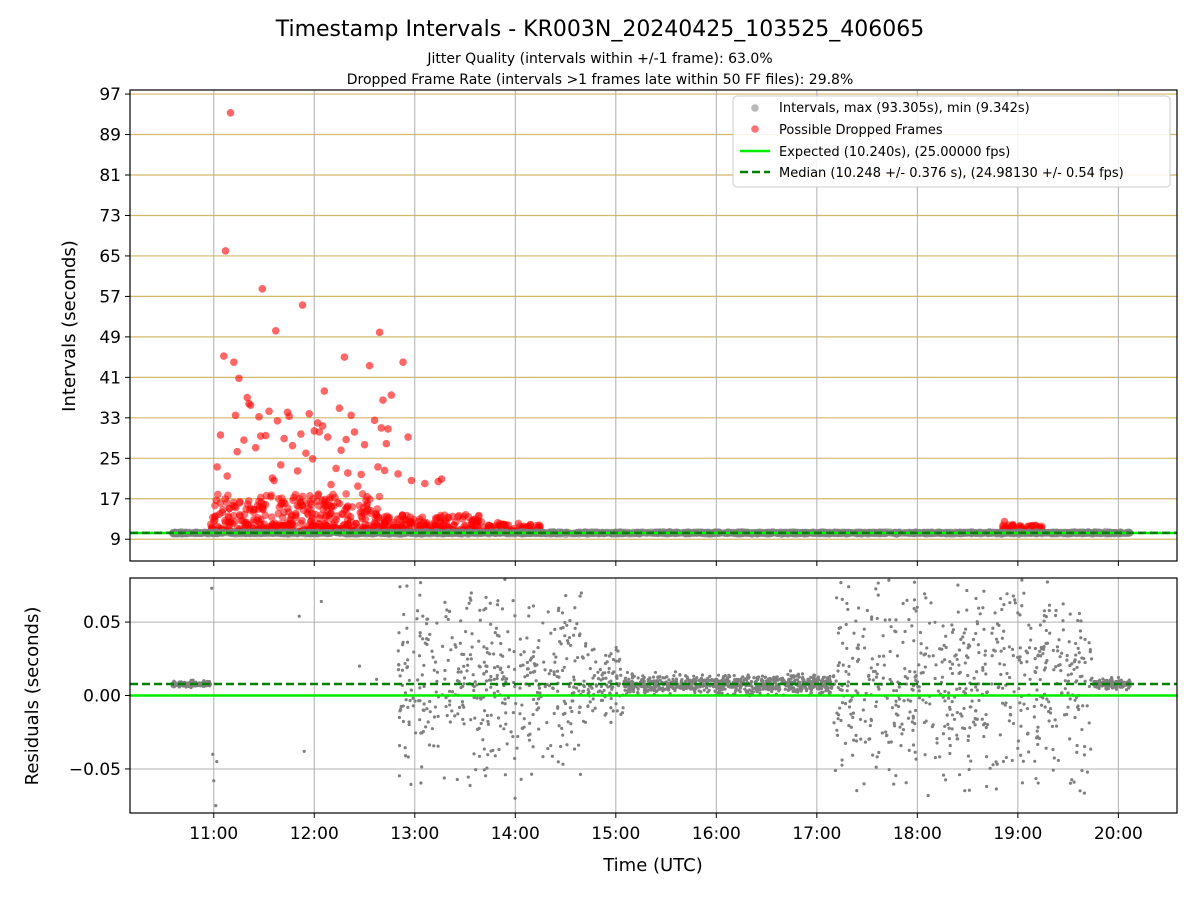 This screenshot has height=900, width=1200. I want to click on top-y-tick-label: 89, so click(110, 136).